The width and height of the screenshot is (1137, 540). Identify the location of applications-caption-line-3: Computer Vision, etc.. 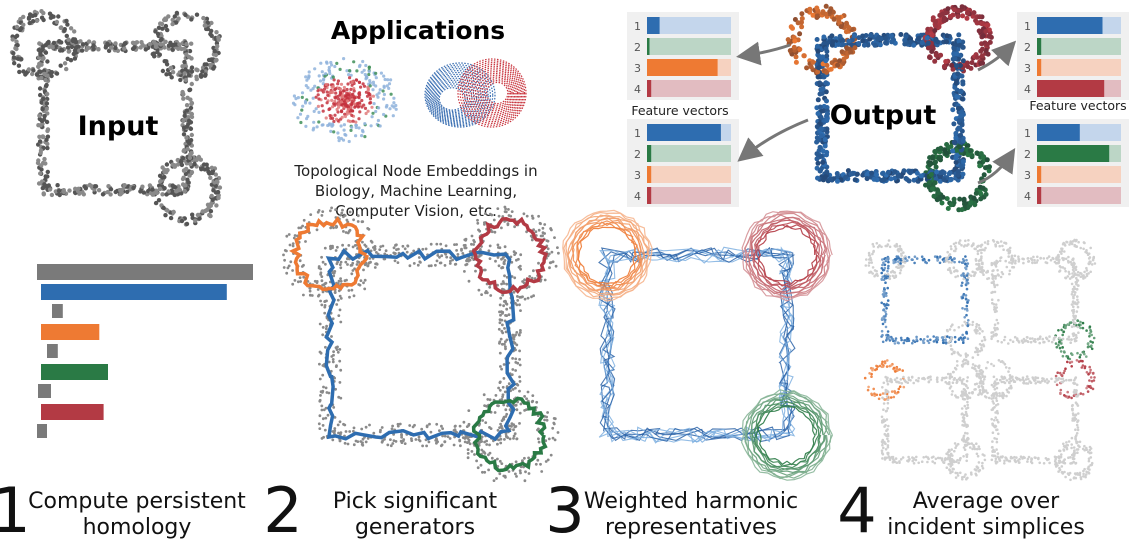
(416, 211).